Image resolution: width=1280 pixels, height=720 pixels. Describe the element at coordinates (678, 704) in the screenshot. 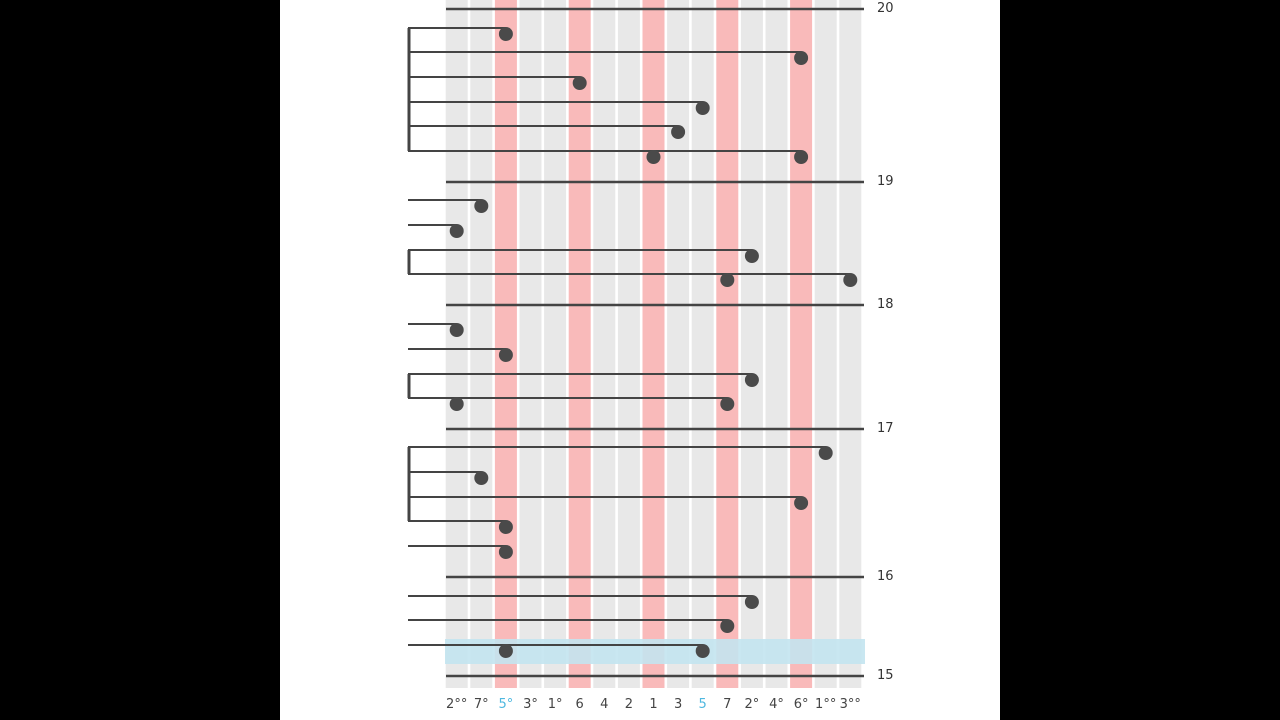

I see `column-label: 3` at that location.